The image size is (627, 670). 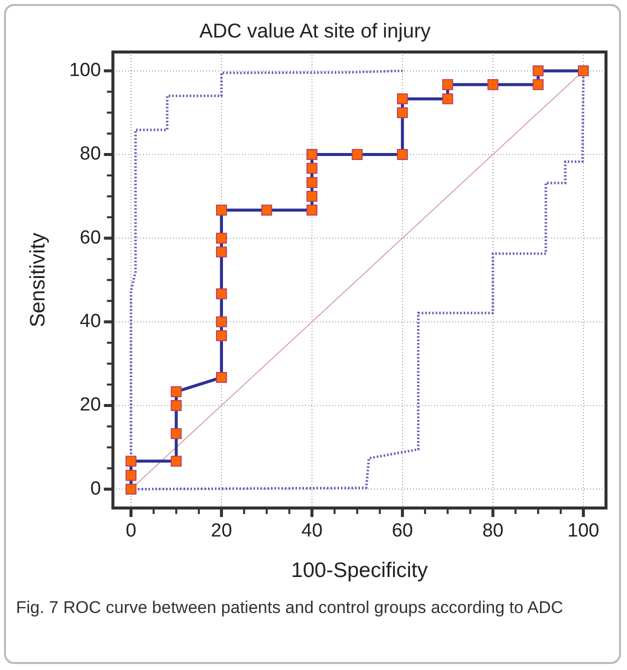 What do you see at coordinates (402, 531) in the screenshot?
I see `x-tick-label: 60` at bounding box center [402, 531].